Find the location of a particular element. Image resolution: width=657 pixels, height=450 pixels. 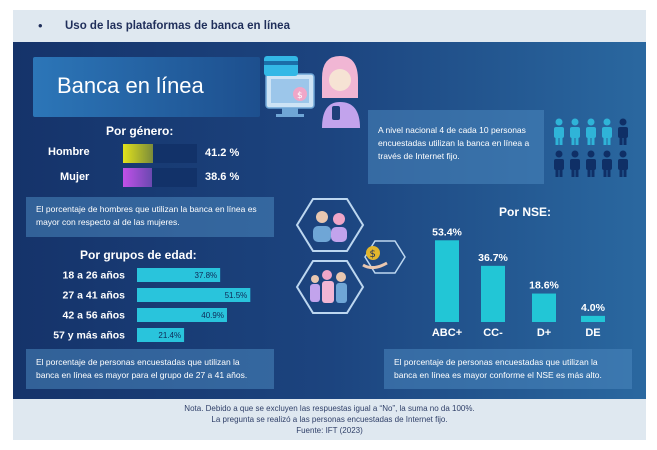

banner-title: Banca en línea is located at coordinates (130, 85).